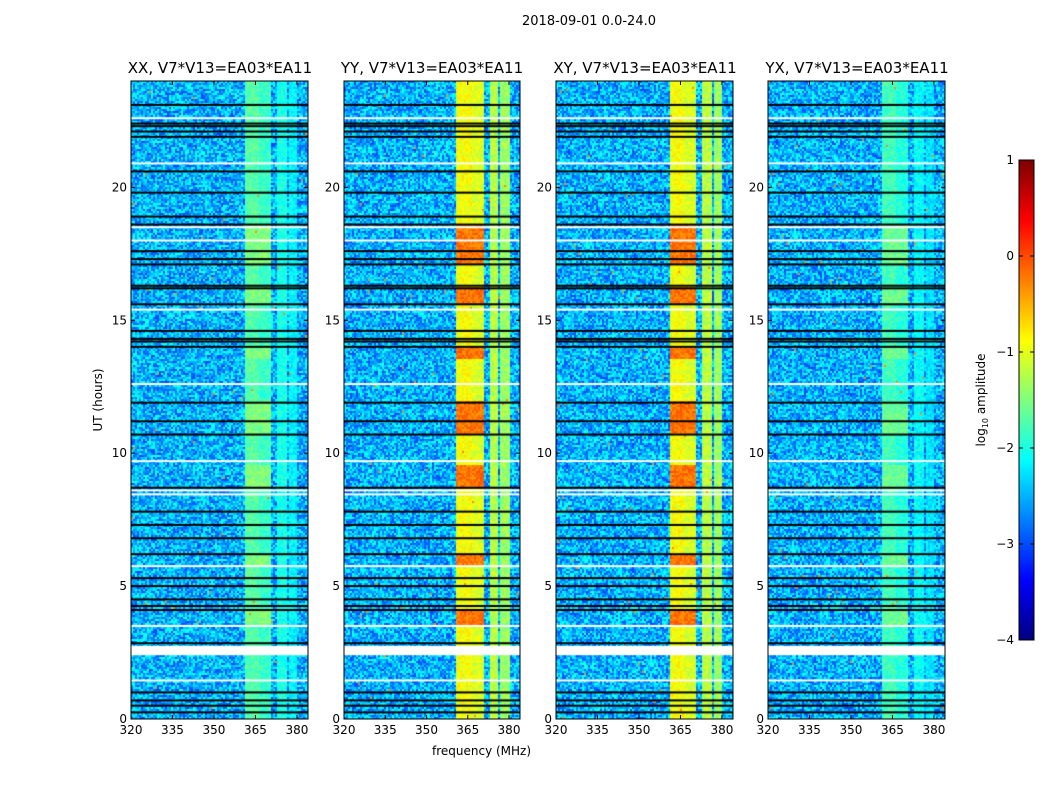  What do you see at coordinates (220, 68) in the screenshot?
I see `panel-title-xx: XX, V7*V13=EA03*EA11` at bounding box center [220, 68].